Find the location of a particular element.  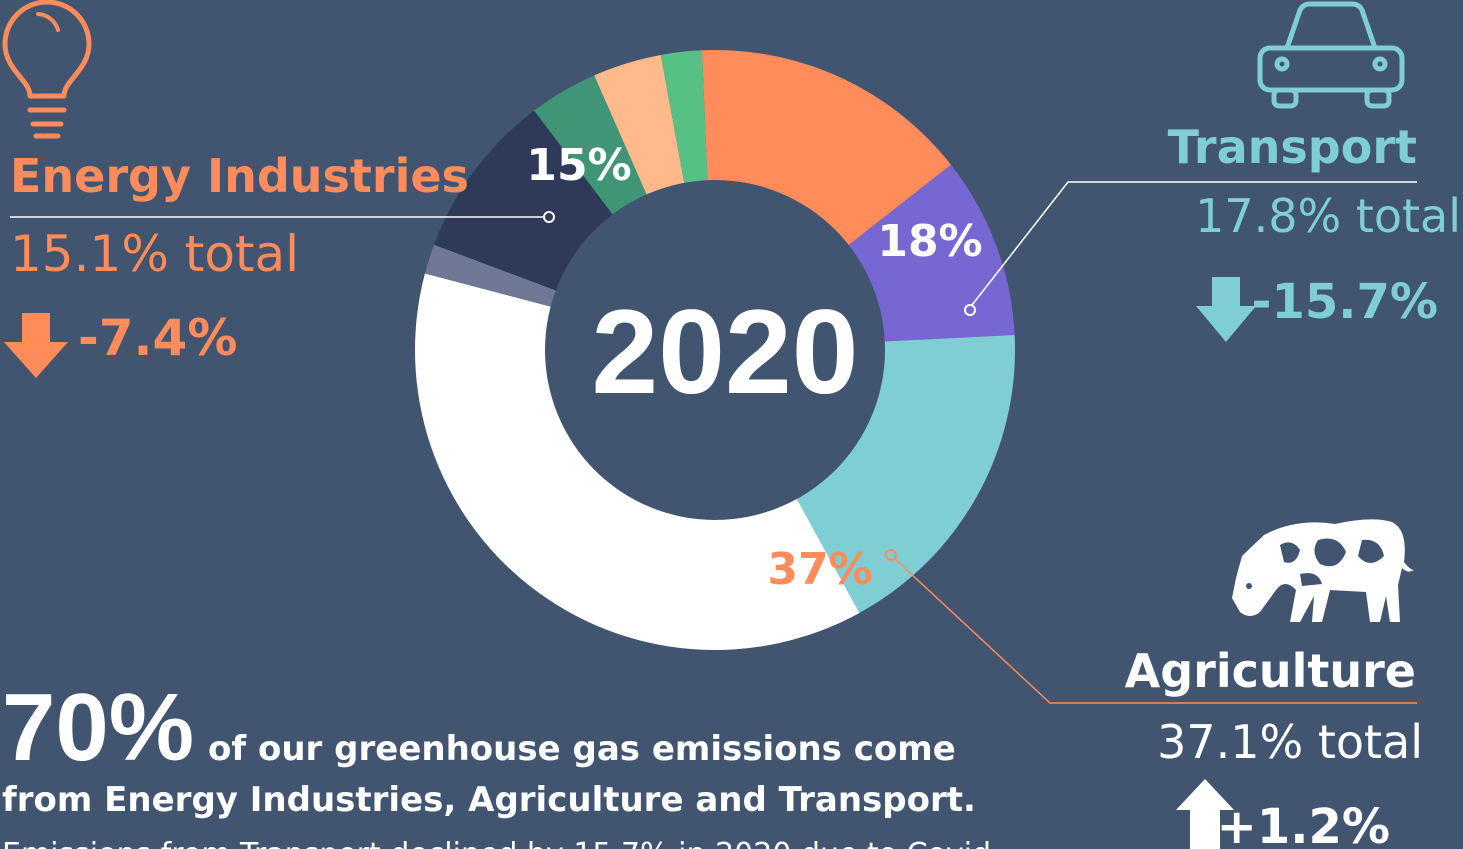

car-icon is located at coordinates (1331, 55).